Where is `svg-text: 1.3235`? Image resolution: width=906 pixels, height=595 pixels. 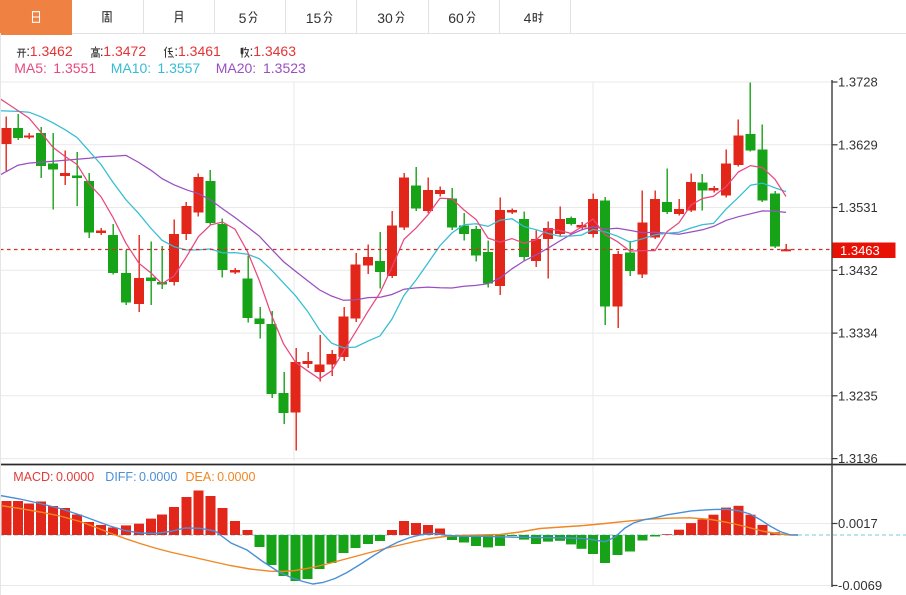
svg-text: 1.3235 is located at coordinates (858, 395).